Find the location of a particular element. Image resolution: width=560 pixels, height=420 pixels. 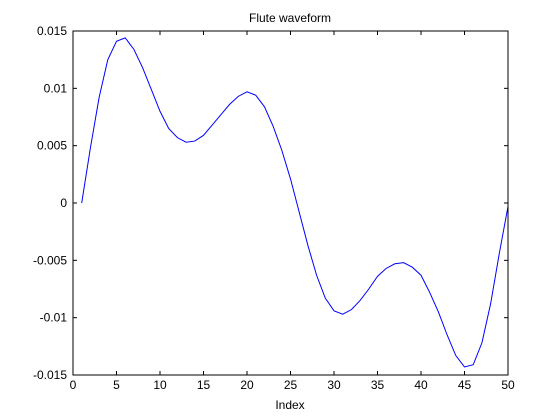

x-tick-labels: 0 5 10 15 20 25 30 35 40 45 50 is located at coordinates (292, 385).